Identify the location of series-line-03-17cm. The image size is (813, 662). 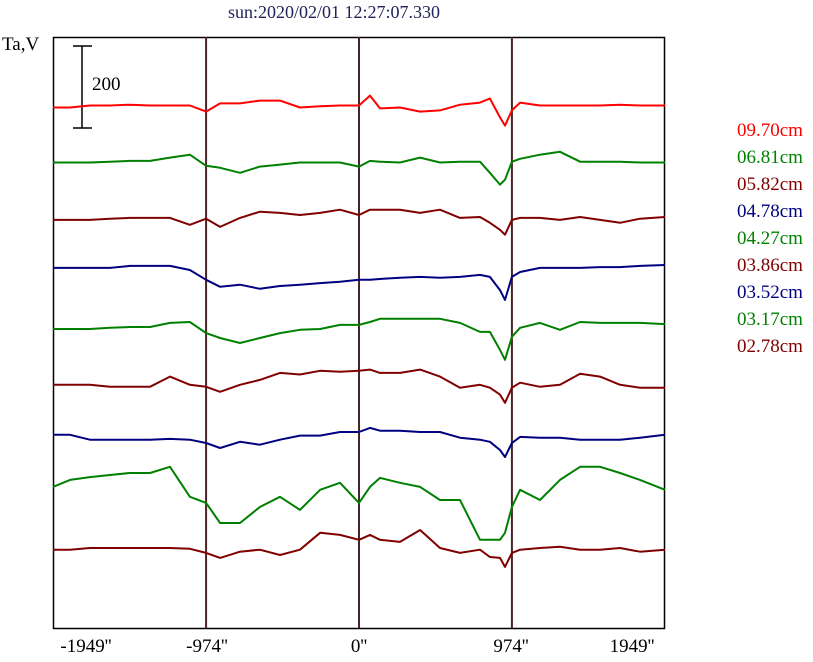
(359, 503).